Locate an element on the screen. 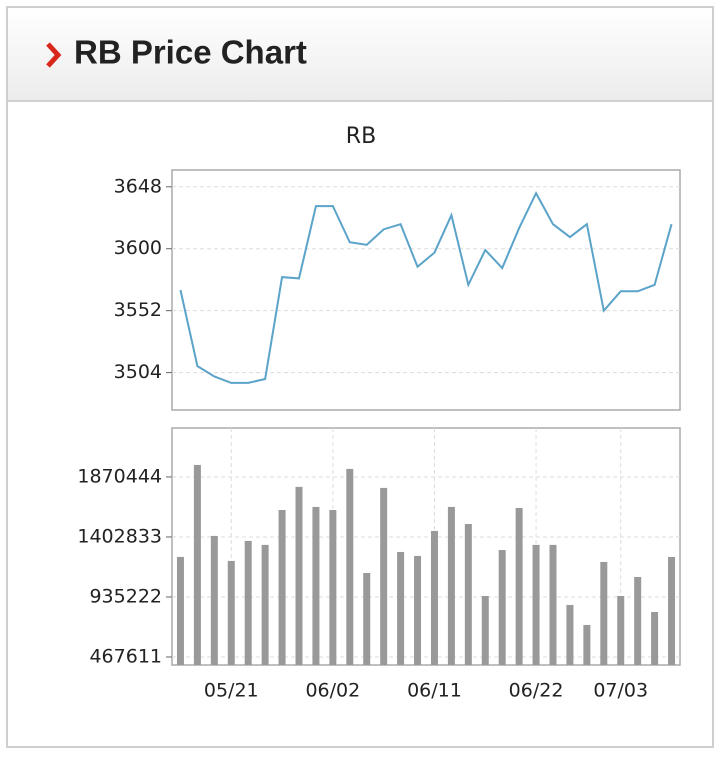 Image resolution: width=720 pixels, height=758 pixels. y-tick-label: 935222 is located at coordinates (125, 596).